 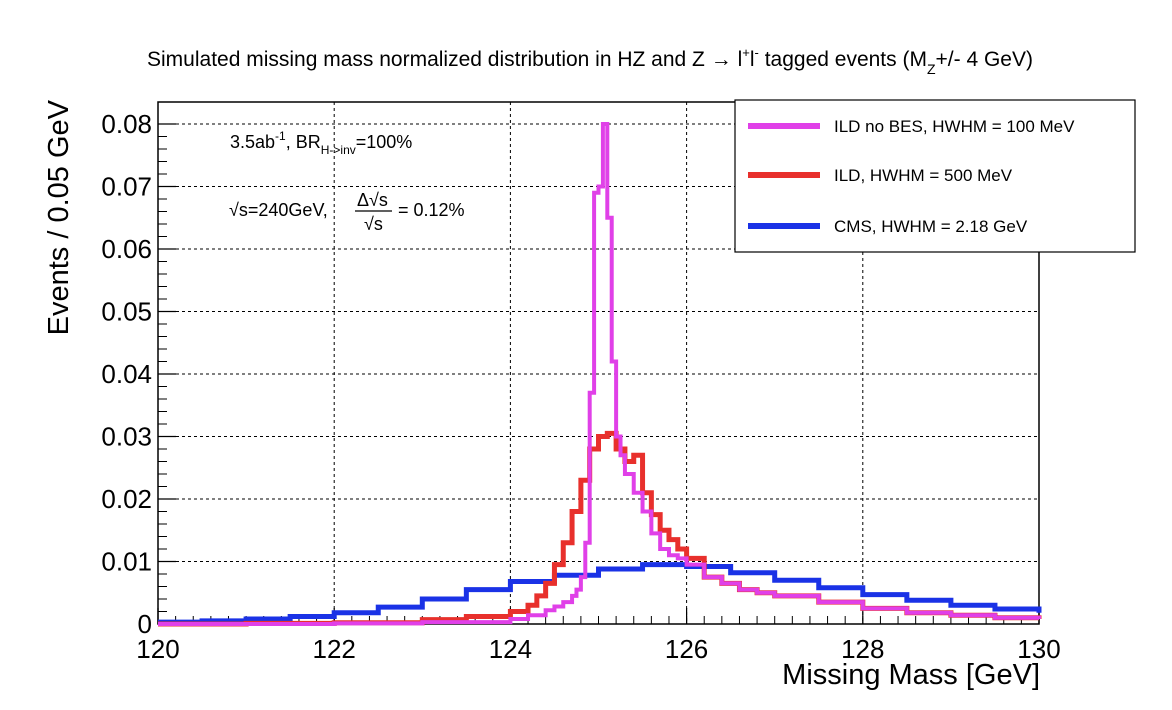 I want to click on legend-label: ILD, HWHM = 500 MeV, so click(x=923, y=175).